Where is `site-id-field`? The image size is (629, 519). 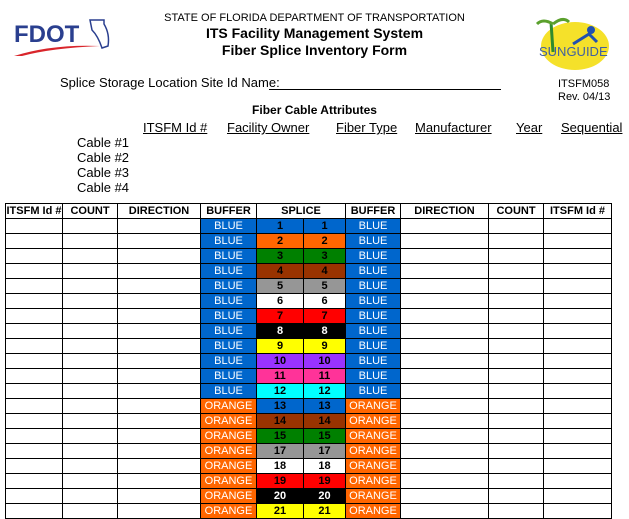
site-id-field is located at coordinates (385, 89).